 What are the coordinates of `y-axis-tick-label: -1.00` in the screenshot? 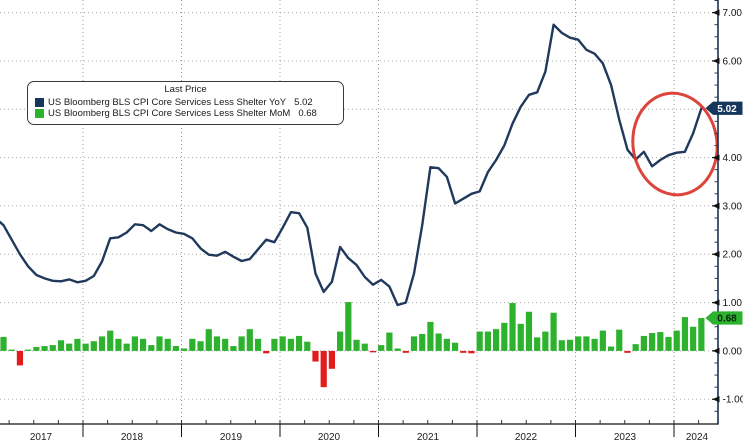 It's located at (733, 400).